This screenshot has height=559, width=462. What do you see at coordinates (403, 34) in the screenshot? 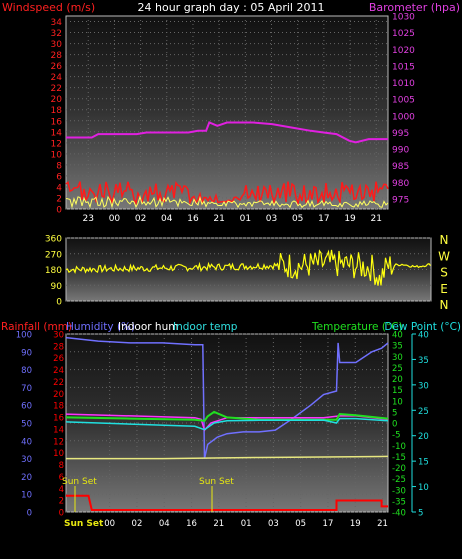
I see `barometer-tick-label: 1025` at bounding box center [403, 34].